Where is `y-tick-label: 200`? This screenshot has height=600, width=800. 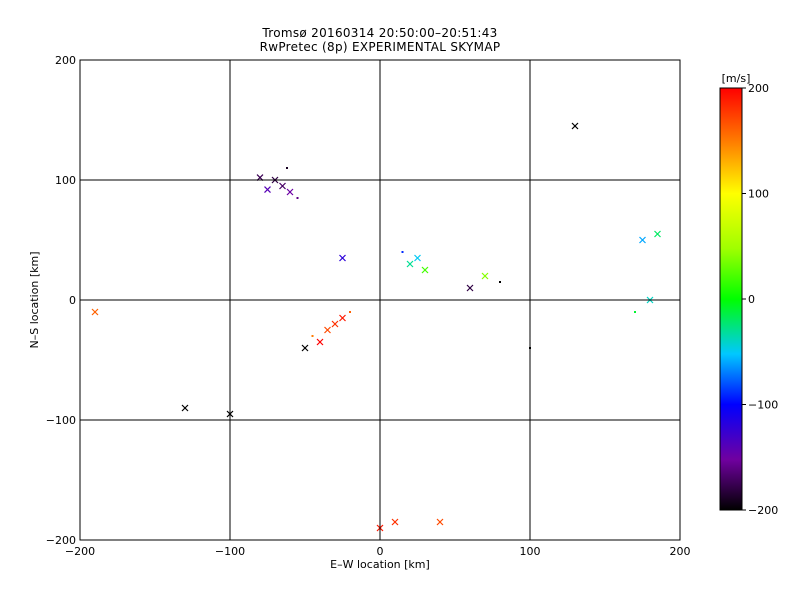 y-tick-label: 200 is located at coordinates (65, 60).